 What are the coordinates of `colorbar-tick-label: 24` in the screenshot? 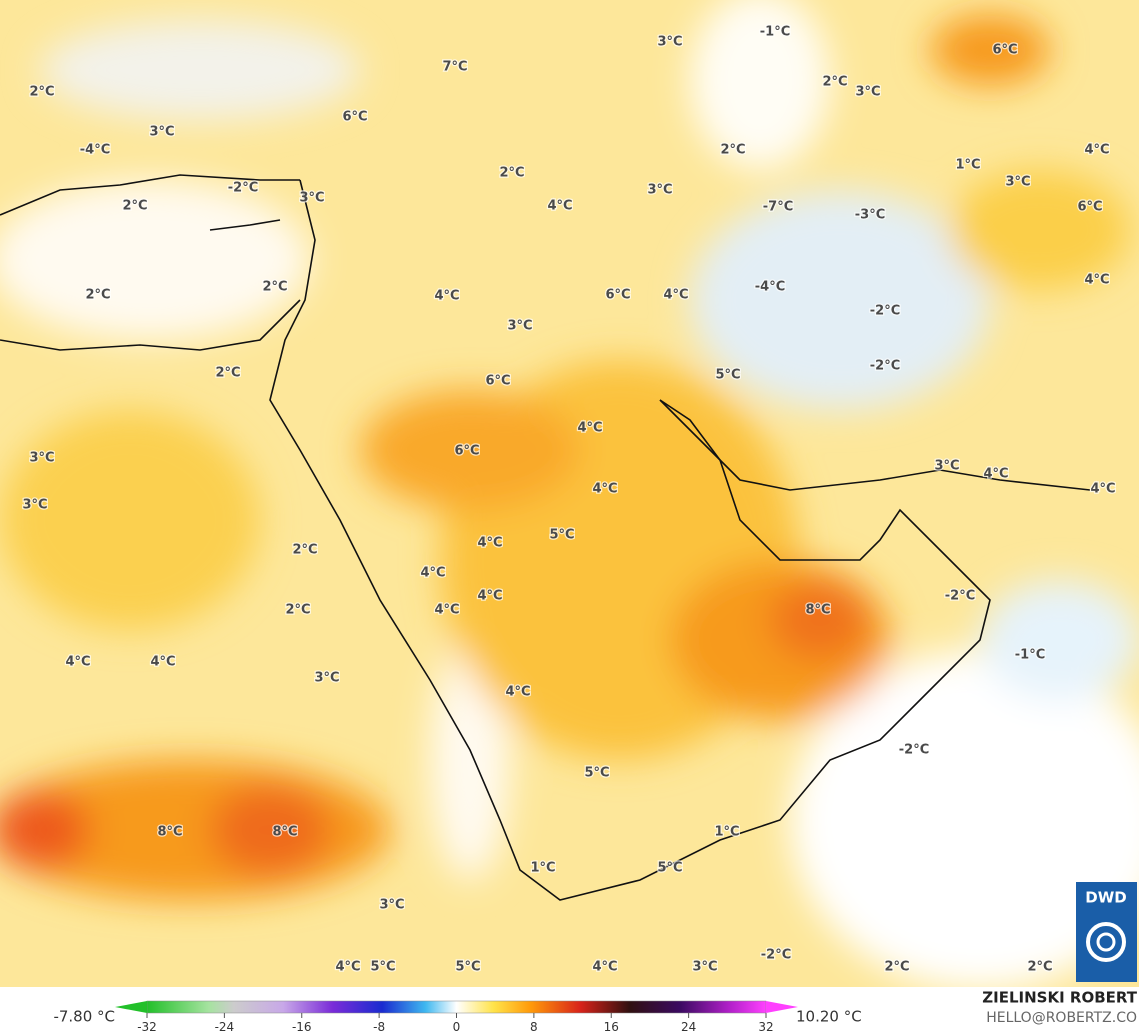 It's located at (688, 1027).